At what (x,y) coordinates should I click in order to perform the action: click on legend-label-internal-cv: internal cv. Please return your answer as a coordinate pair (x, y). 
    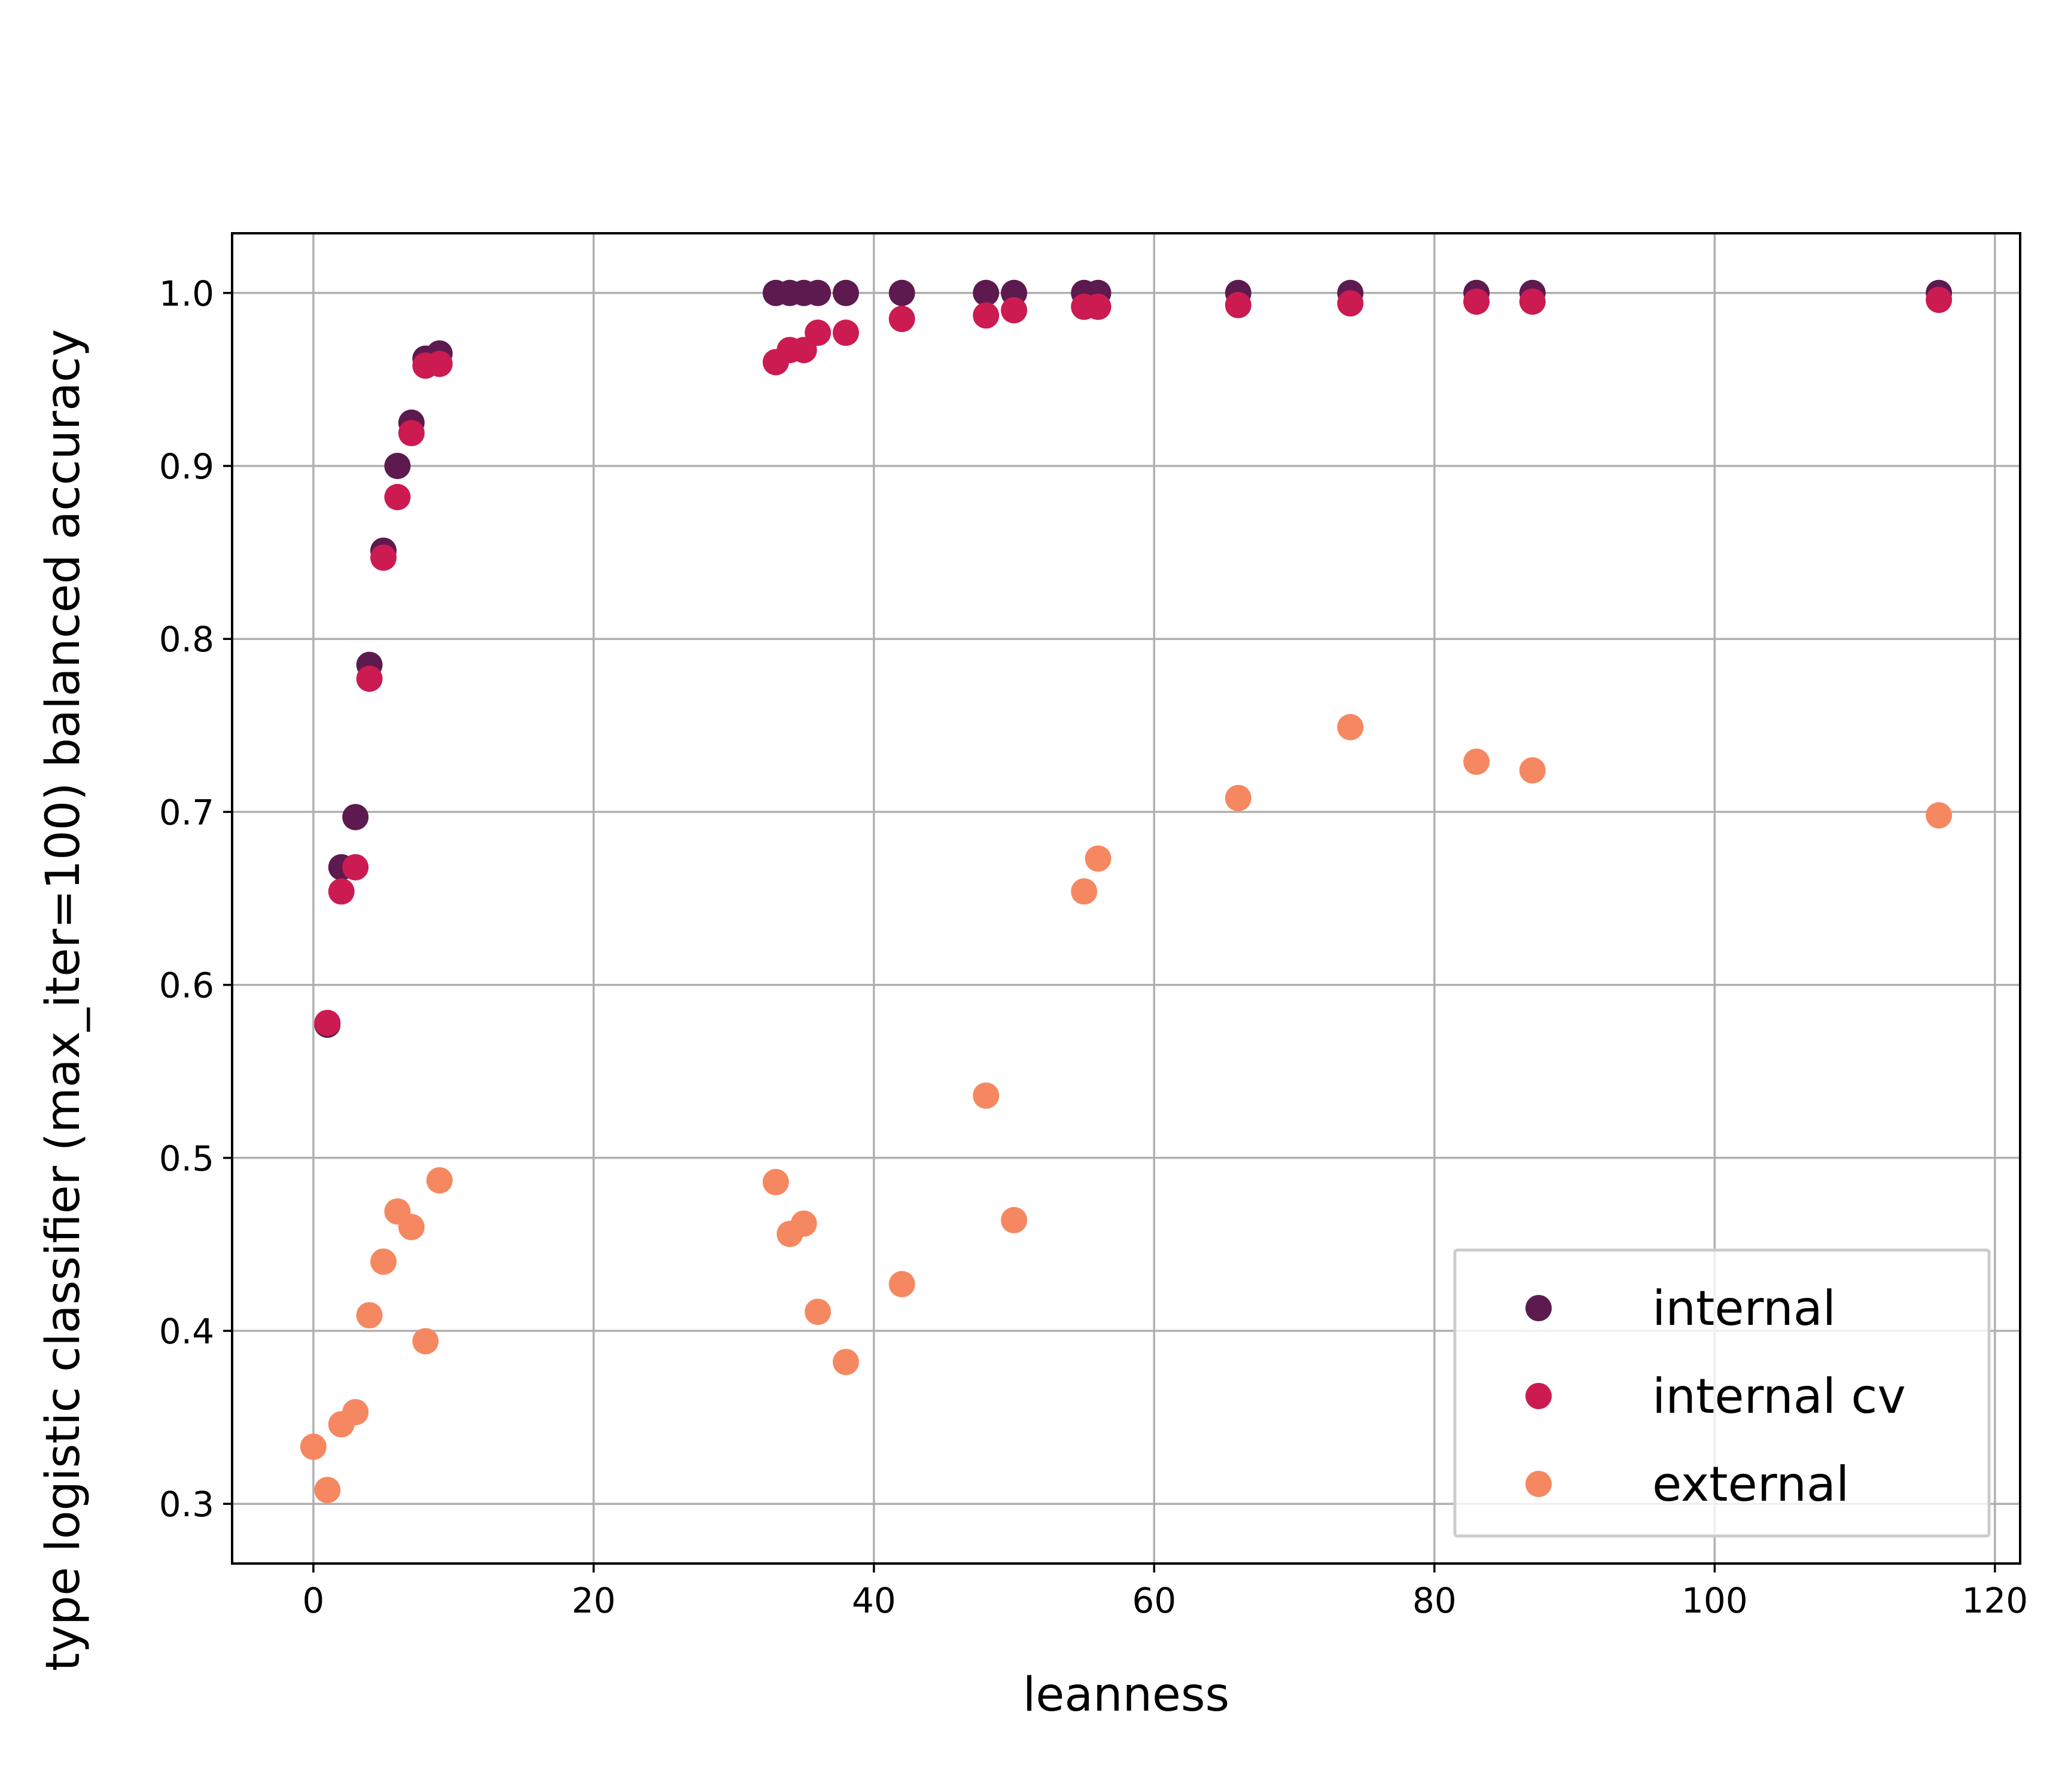
    Looking at the image, I should click on (1779, 1396).